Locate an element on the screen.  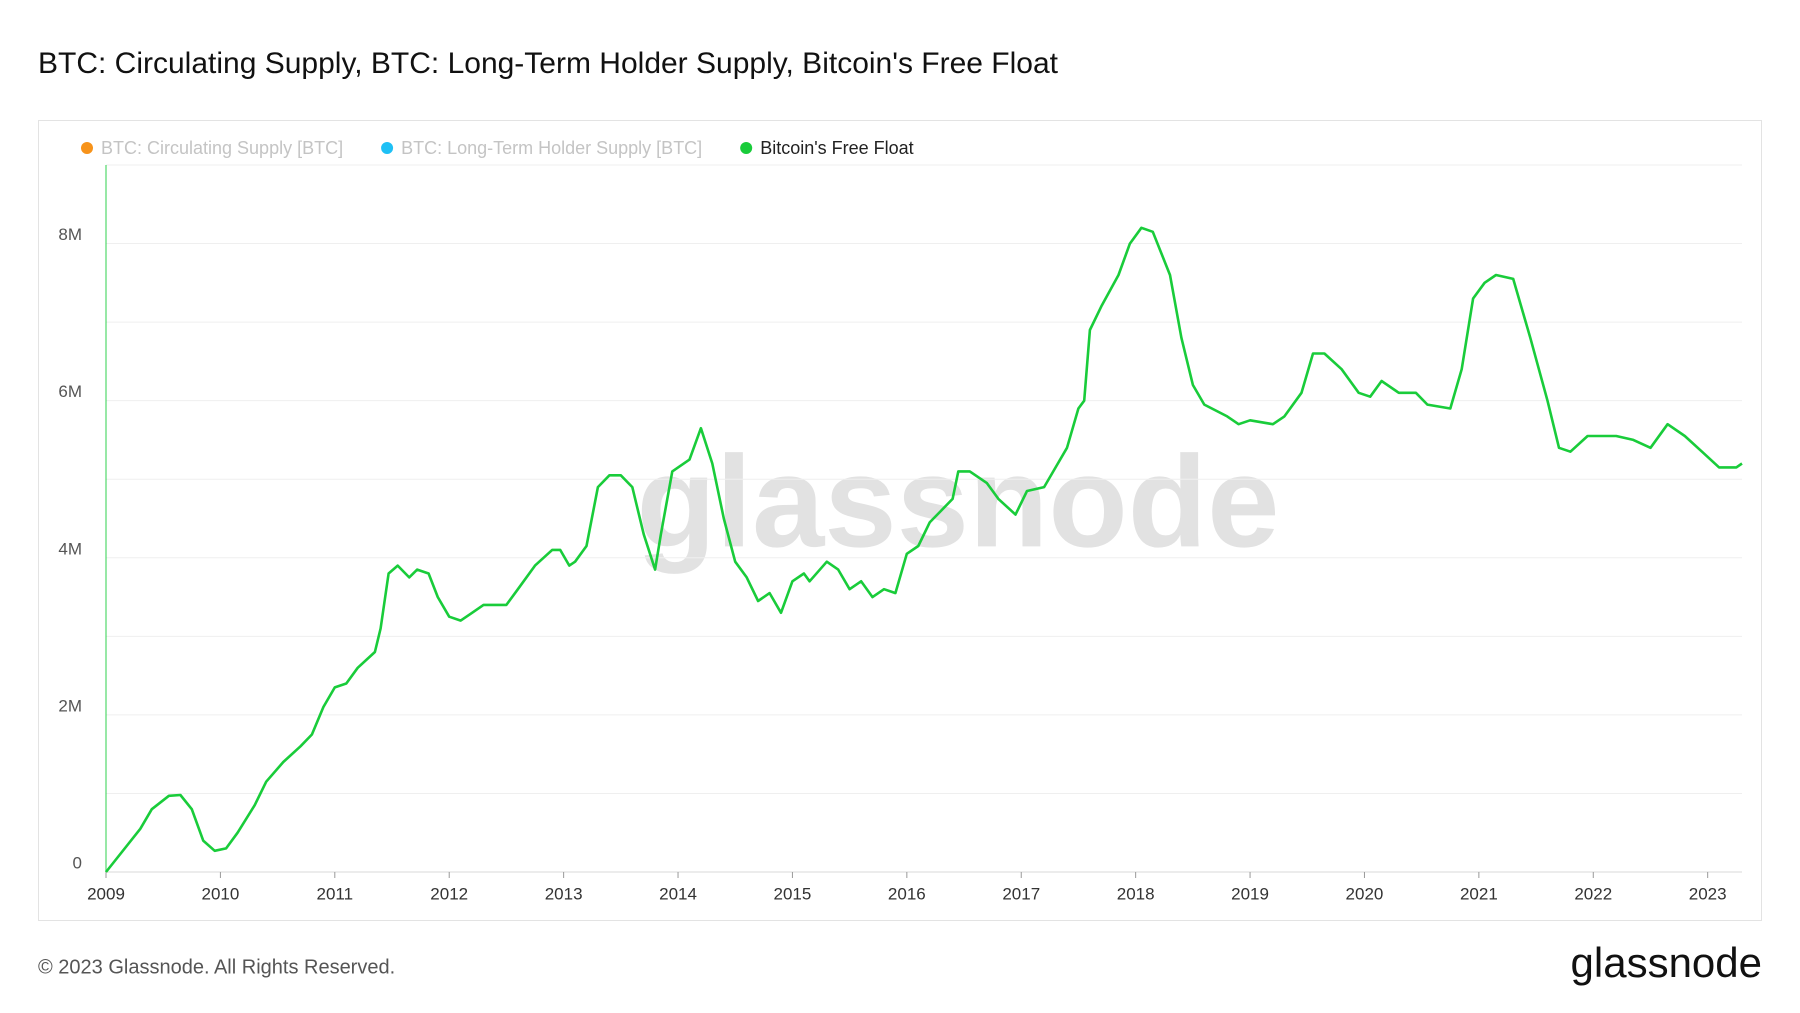
x-tick-label: 2016 is located at coordinates (907, 893).